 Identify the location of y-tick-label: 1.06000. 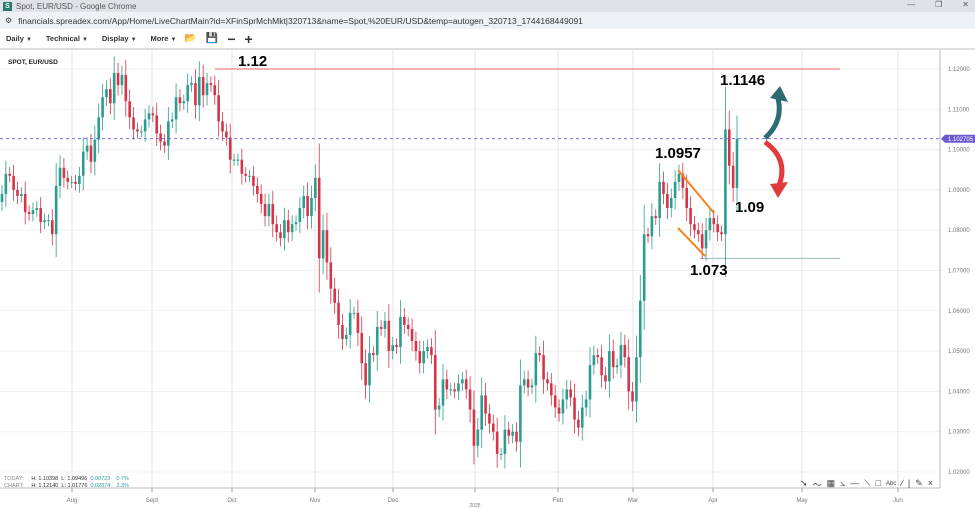
(959, 312).